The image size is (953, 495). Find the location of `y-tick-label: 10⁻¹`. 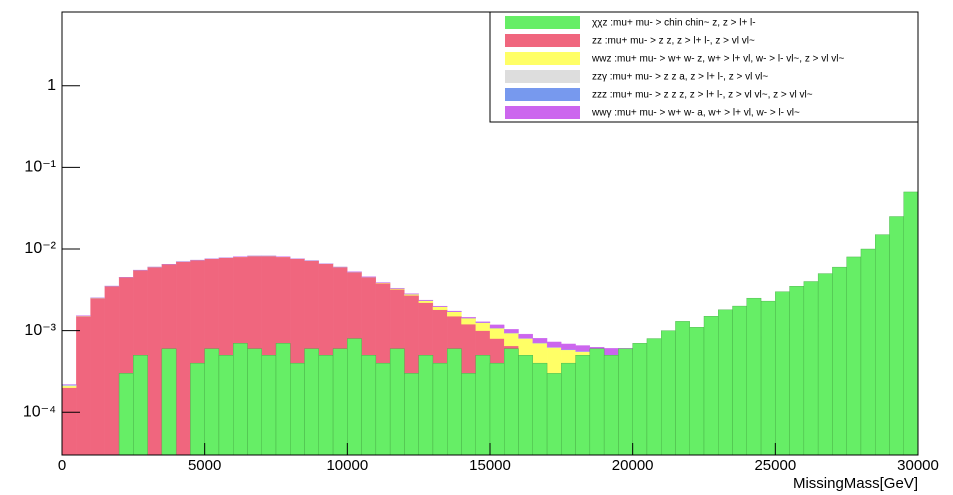

y-tick-label: 10⁻¹ is located at coordinates (40, 167).